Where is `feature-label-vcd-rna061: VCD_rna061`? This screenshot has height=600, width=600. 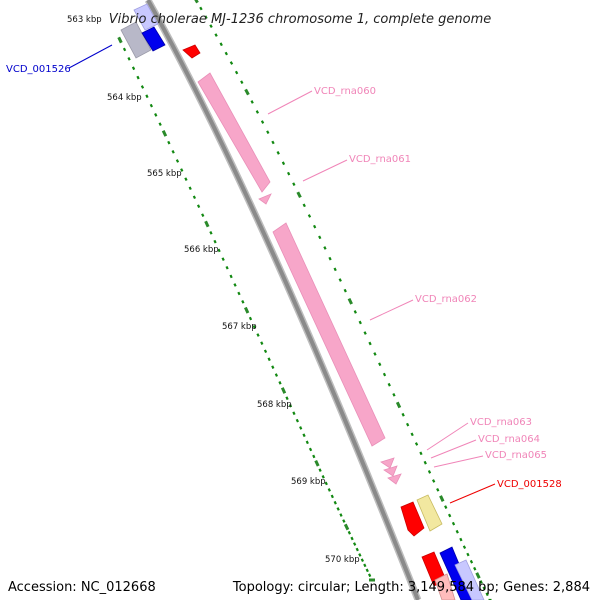
feature-label-vcd-rna061: VCD_rna061 is located at coordinates (380, 159).